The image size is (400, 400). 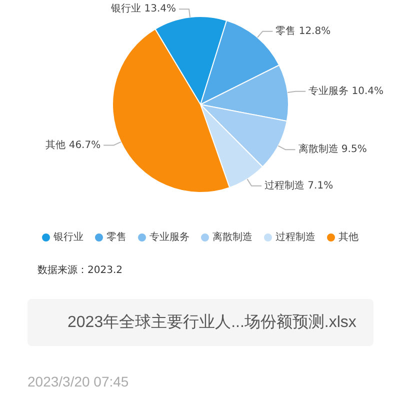 I want to click on legend-label: 零售, so click(x=116, y=237).